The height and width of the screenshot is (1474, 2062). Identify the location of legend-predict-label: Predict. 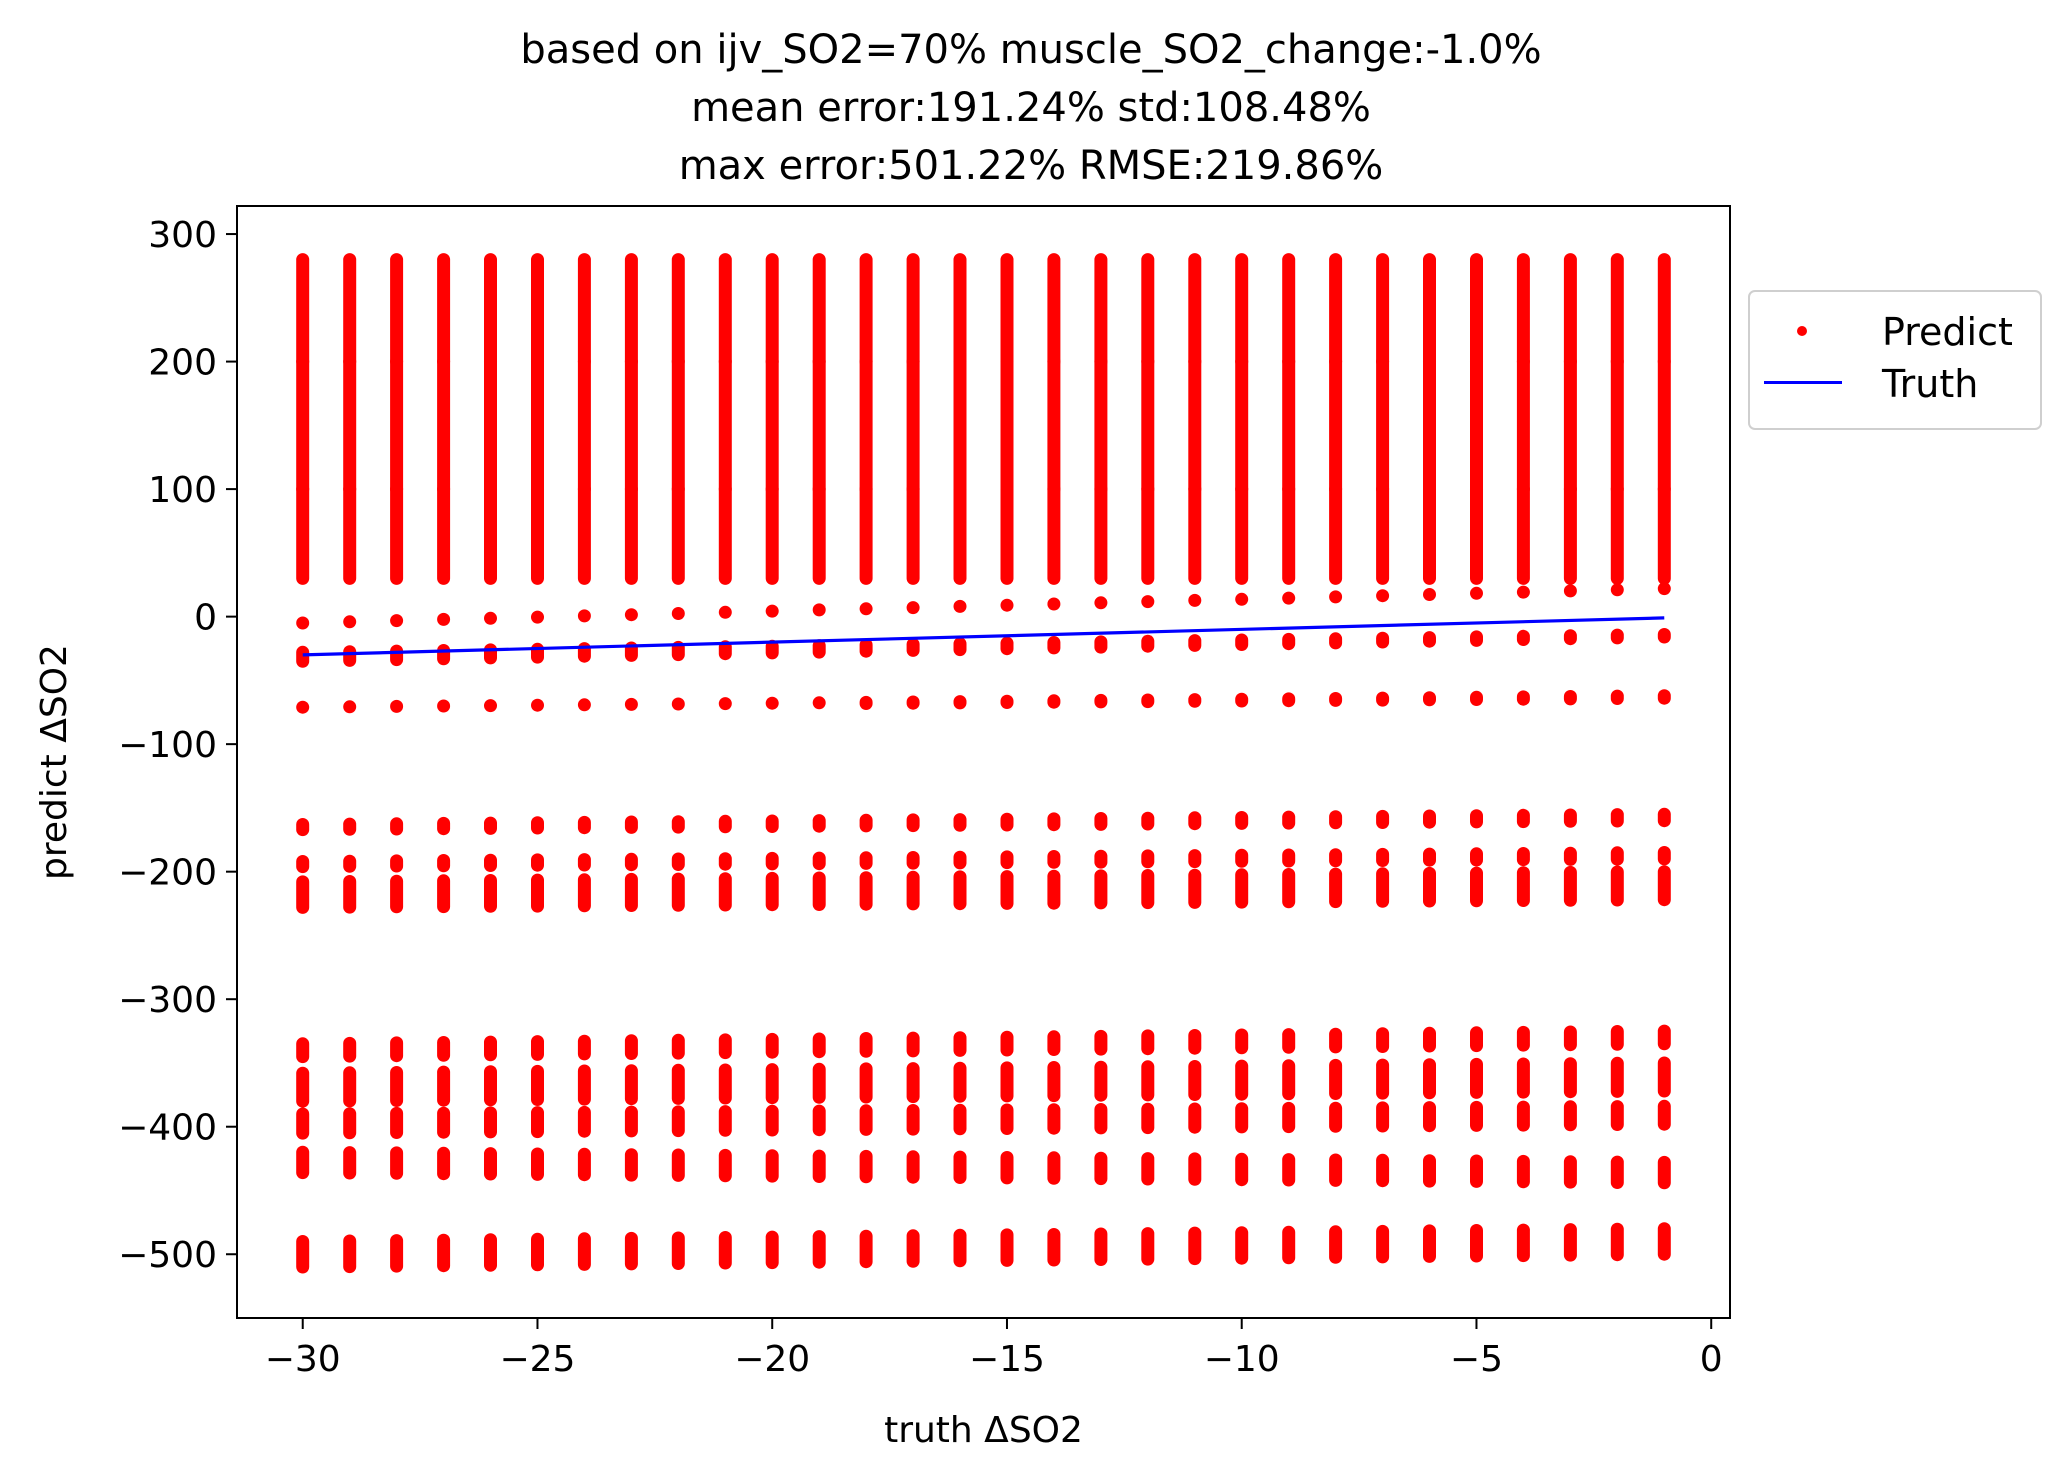
(1947, 332).